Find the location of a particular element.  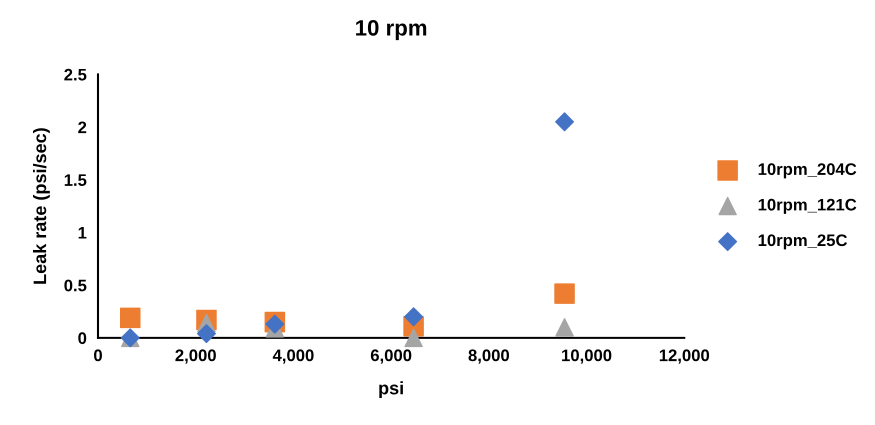

x-tick-label: 2,000 is located at coordinates (195, 356).